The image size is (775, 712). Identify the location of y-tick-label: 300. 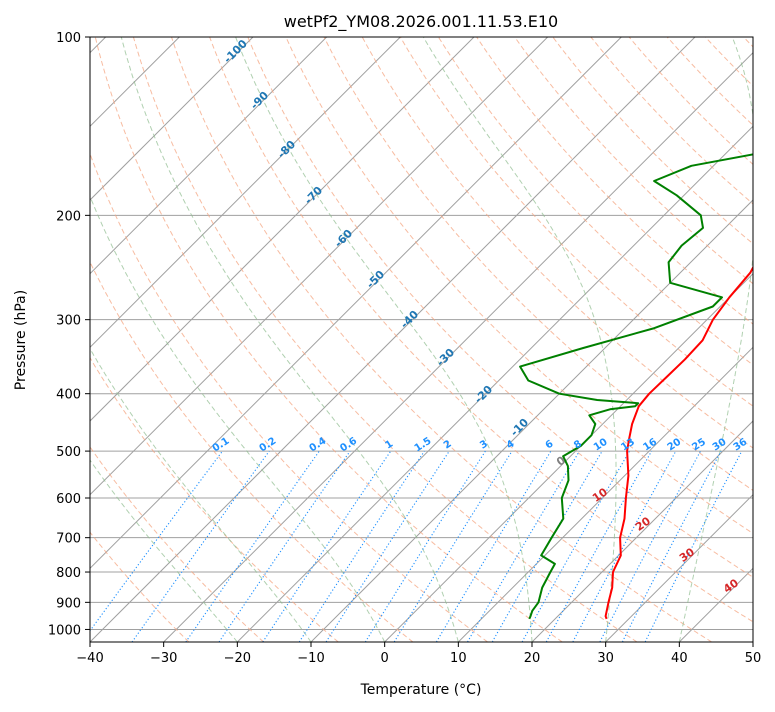
(68, 321).